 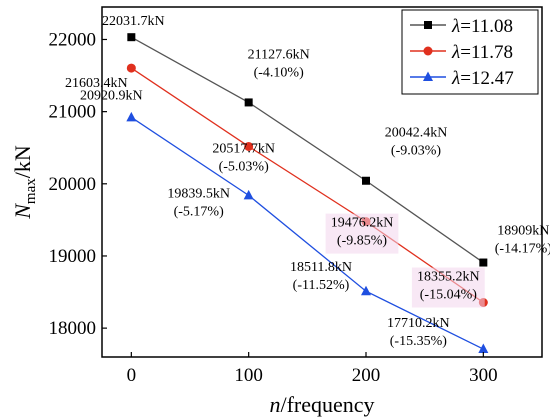 What do you see at coordinates (22, 211) in the screenshot?
I see `y-axis-title-var: N` at bounding box center [22, 211].